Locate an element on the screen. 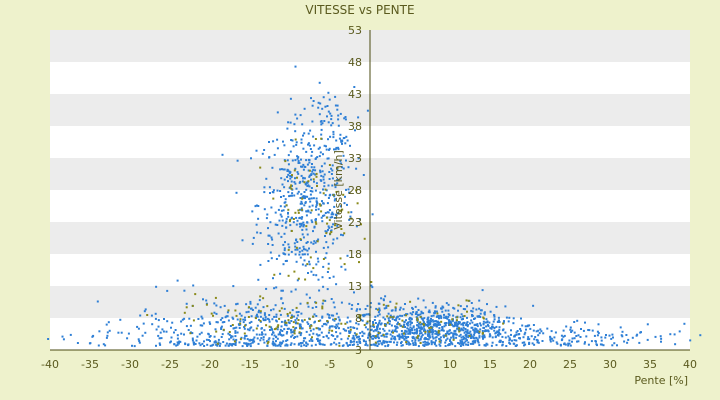  x-tick-label: -40 is located at coordinates (50, 364).